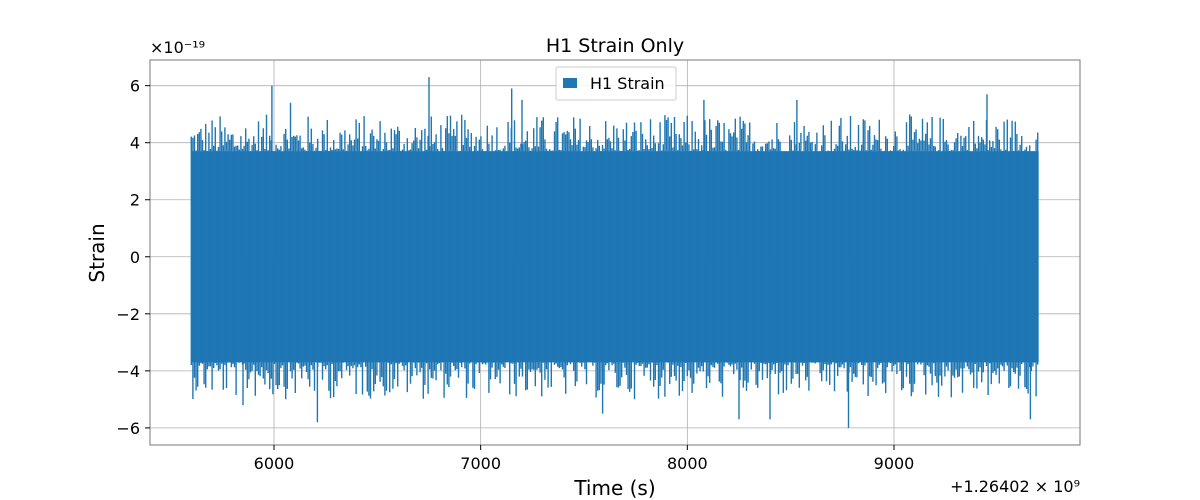  Describe the element at coordinates (570, 83) in the screenshot. I see `legend-swatch` at that location.